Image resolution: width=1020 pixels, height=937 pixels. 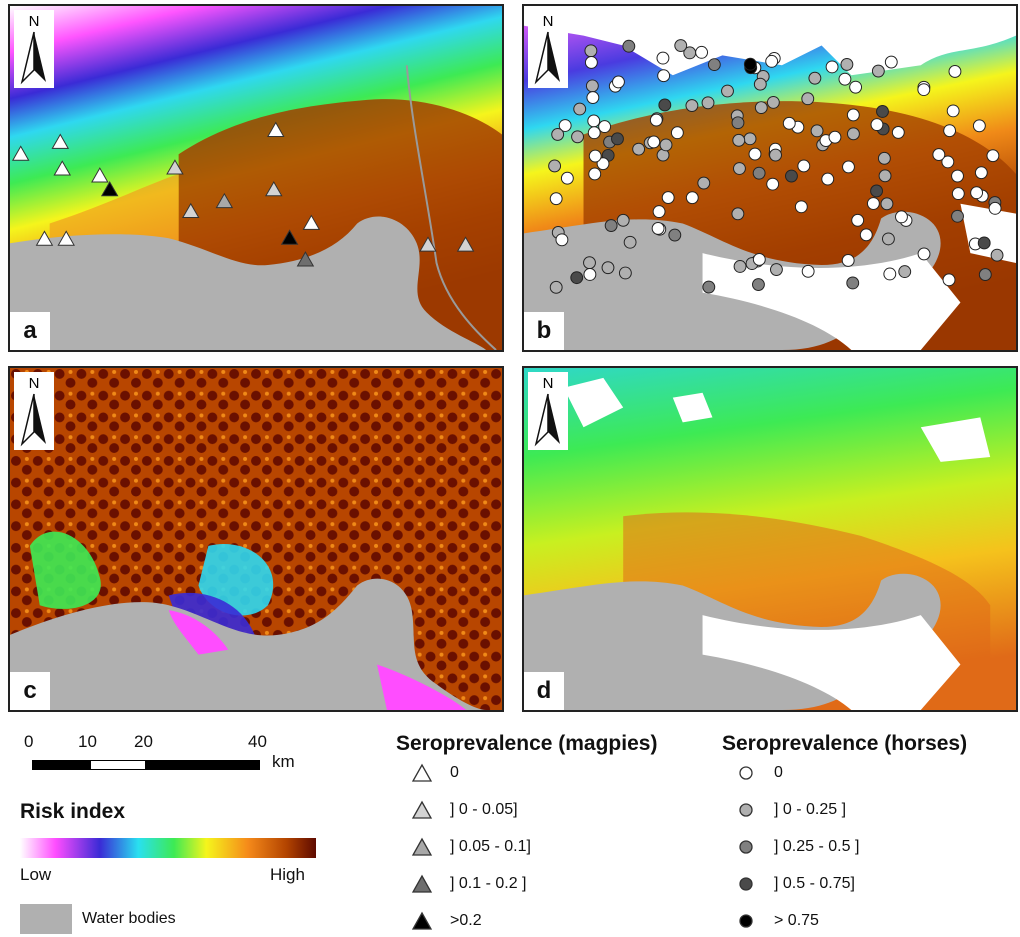 What do you see at coordinates (434, 773) in the screenshot?
I see `magpie-legend-item: 0` at bounding box center [434, 773].